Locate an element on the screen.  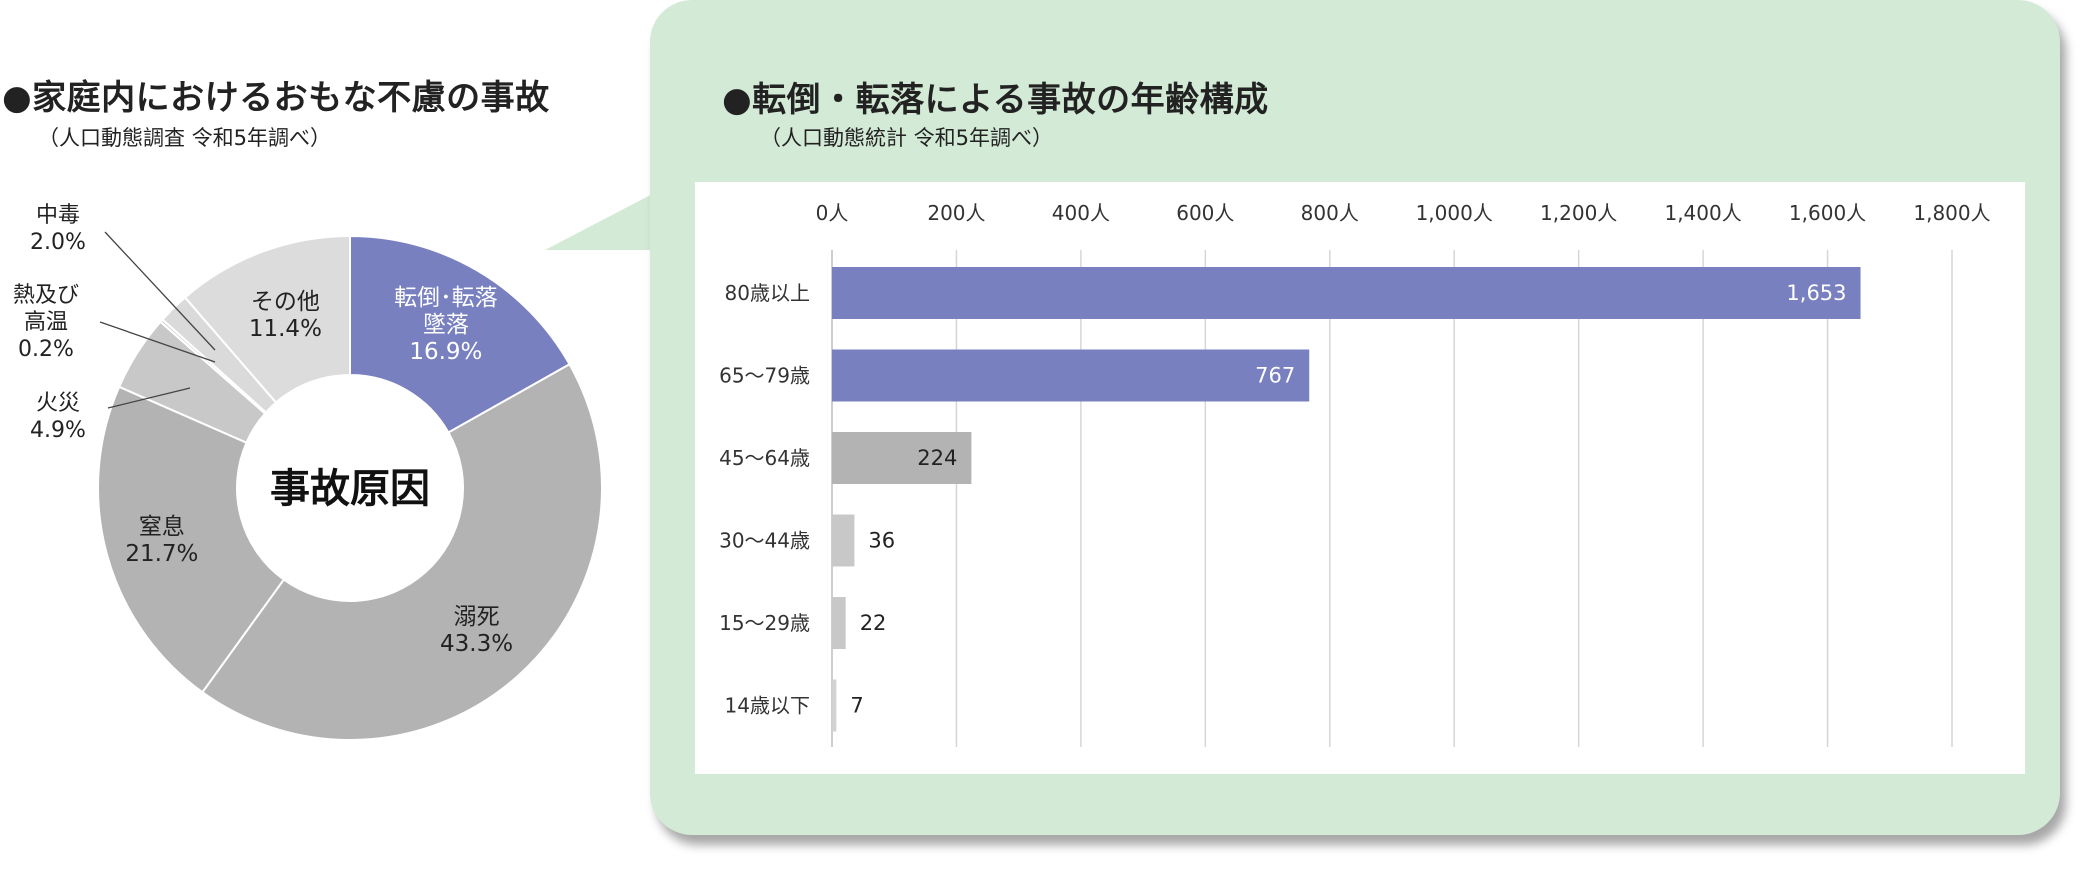
pie-chart-subtitle: （人口動態調査 令和5年調べ） is located at coordinates (185, 138).